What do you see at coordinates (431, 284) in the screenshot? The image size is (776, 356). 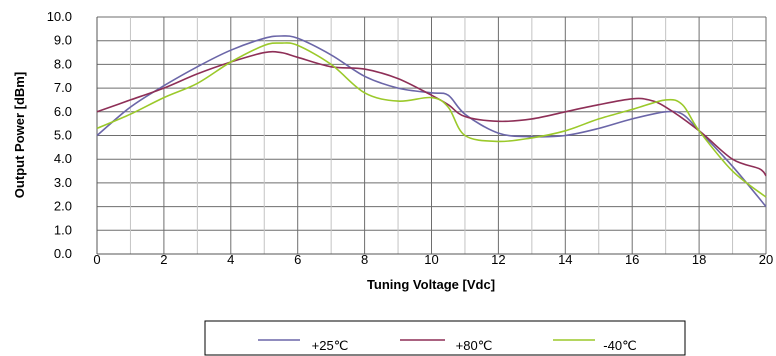 I see `x-axis-title: Tuning Voltage [Vdc]` at bounding box center [431, 284].